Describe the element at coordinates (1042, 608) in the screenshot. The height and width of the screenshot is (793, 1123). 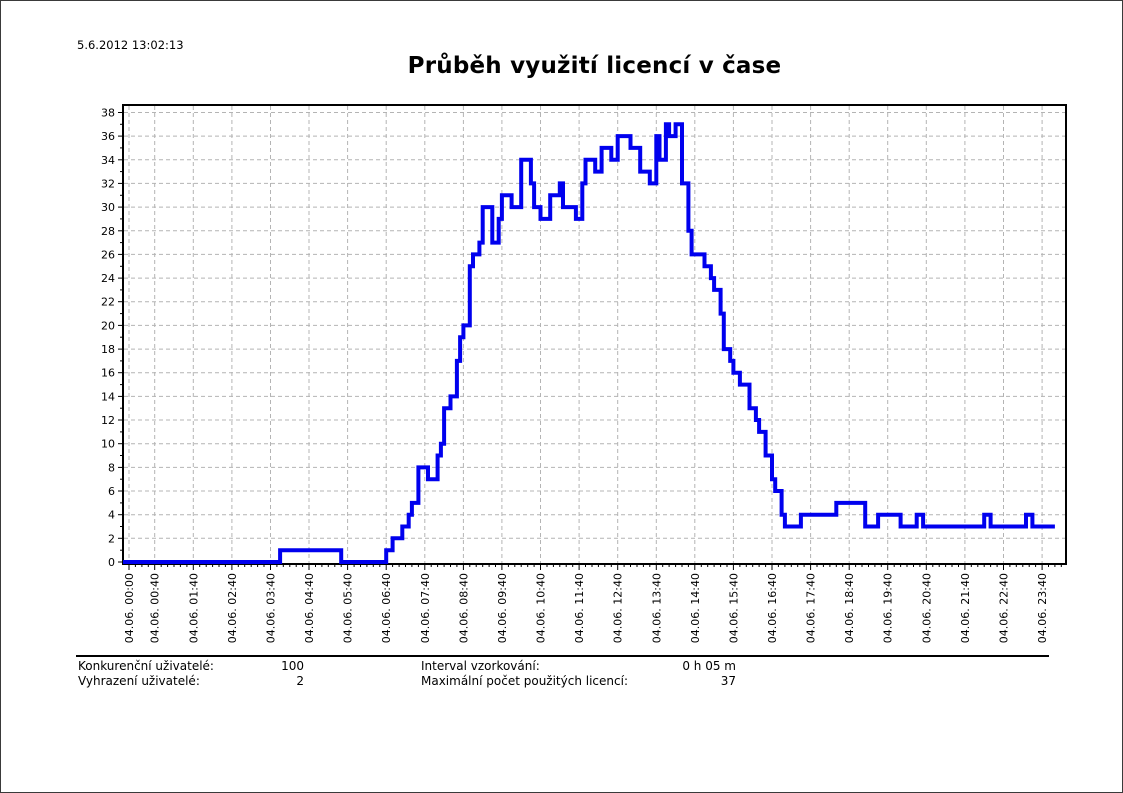
I see `x-axis-label: 04.06. 23:40` at that location.